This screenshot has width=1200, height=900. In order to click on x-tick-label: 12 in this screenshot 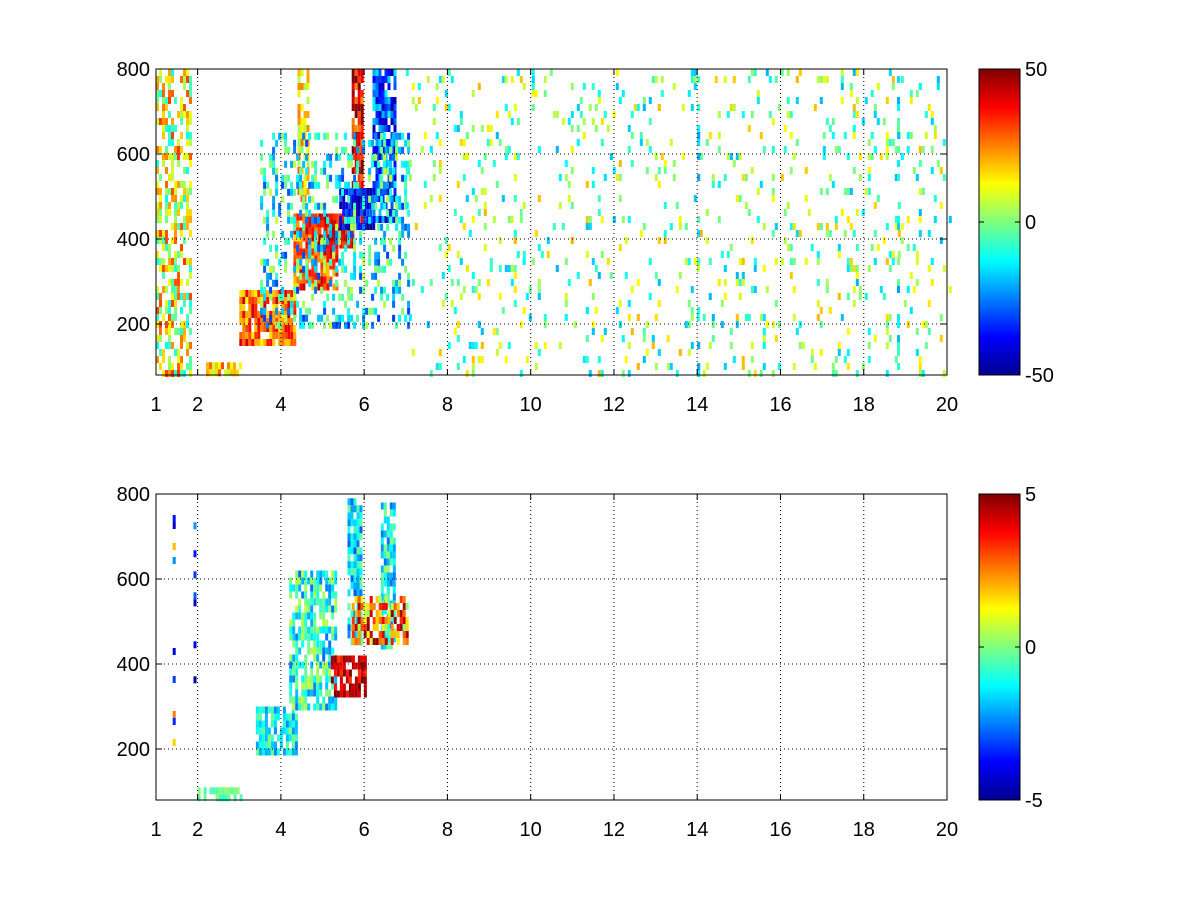, I will do `click(614, 405)`.